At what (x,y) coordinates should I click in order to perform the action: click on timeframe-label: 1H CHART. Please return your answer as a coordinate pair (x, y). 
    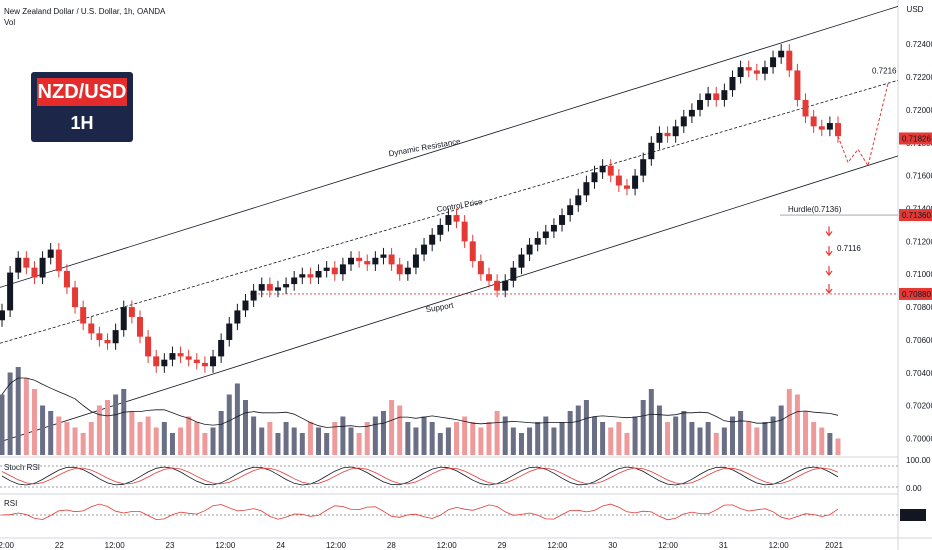
    Looking at the image, I should click on (82, 136).